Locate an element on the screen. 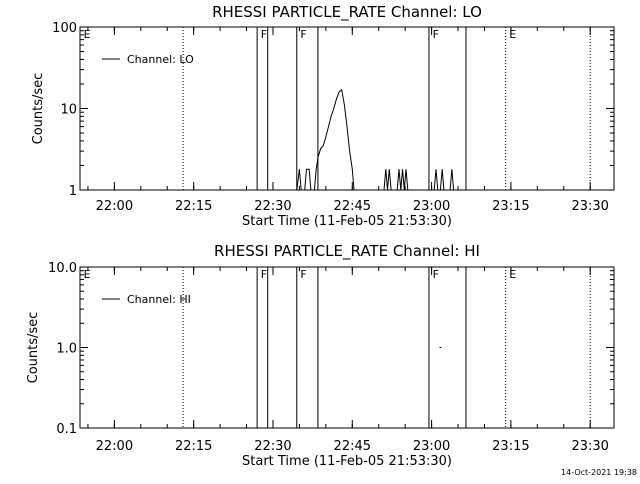 The height and width of the screenshot is (484, 640). y-tick-label: 100 is located at coordinates (64, 28).